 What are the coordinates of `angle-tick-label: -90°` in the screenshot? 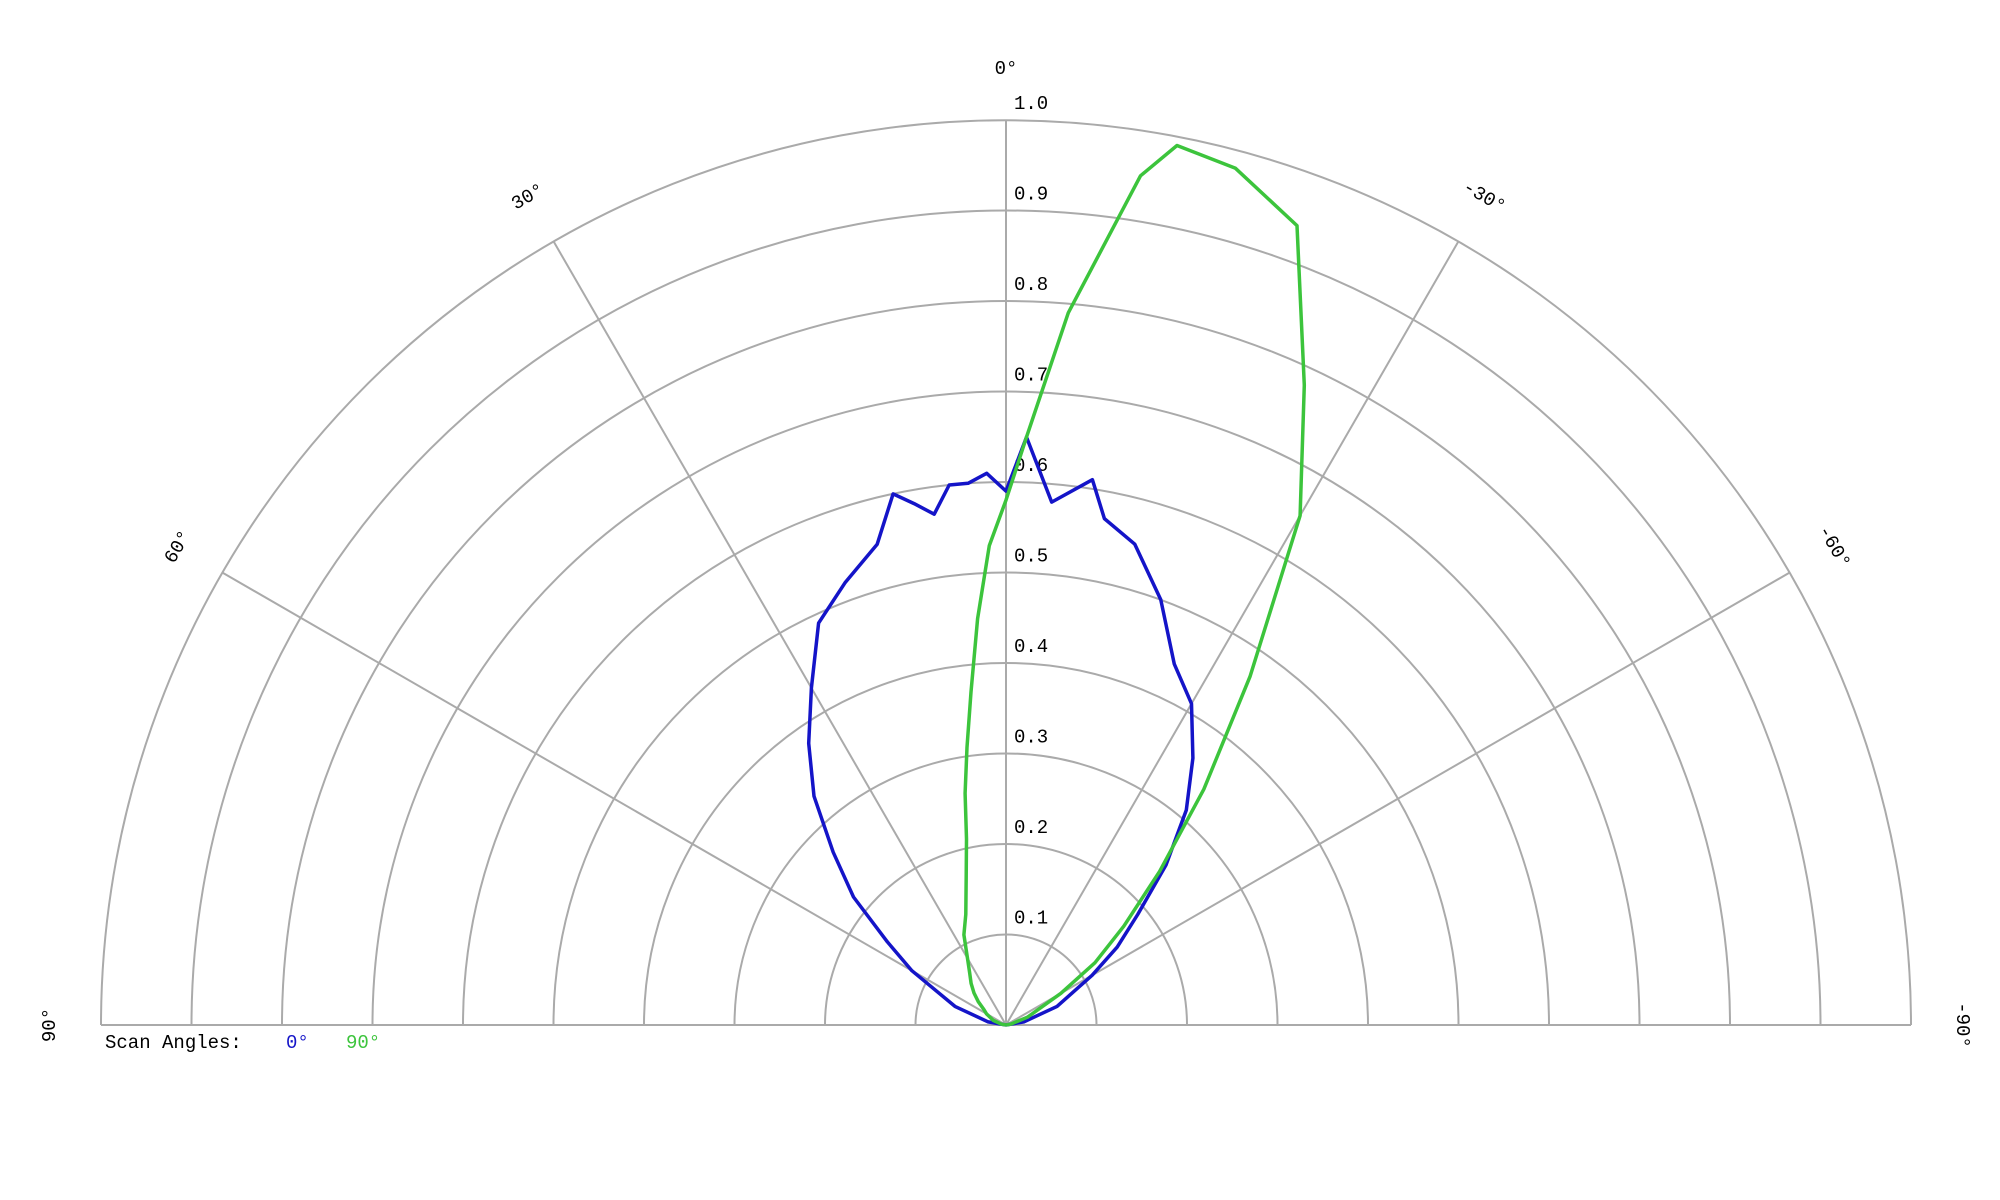 It's located at (1962, 1025).